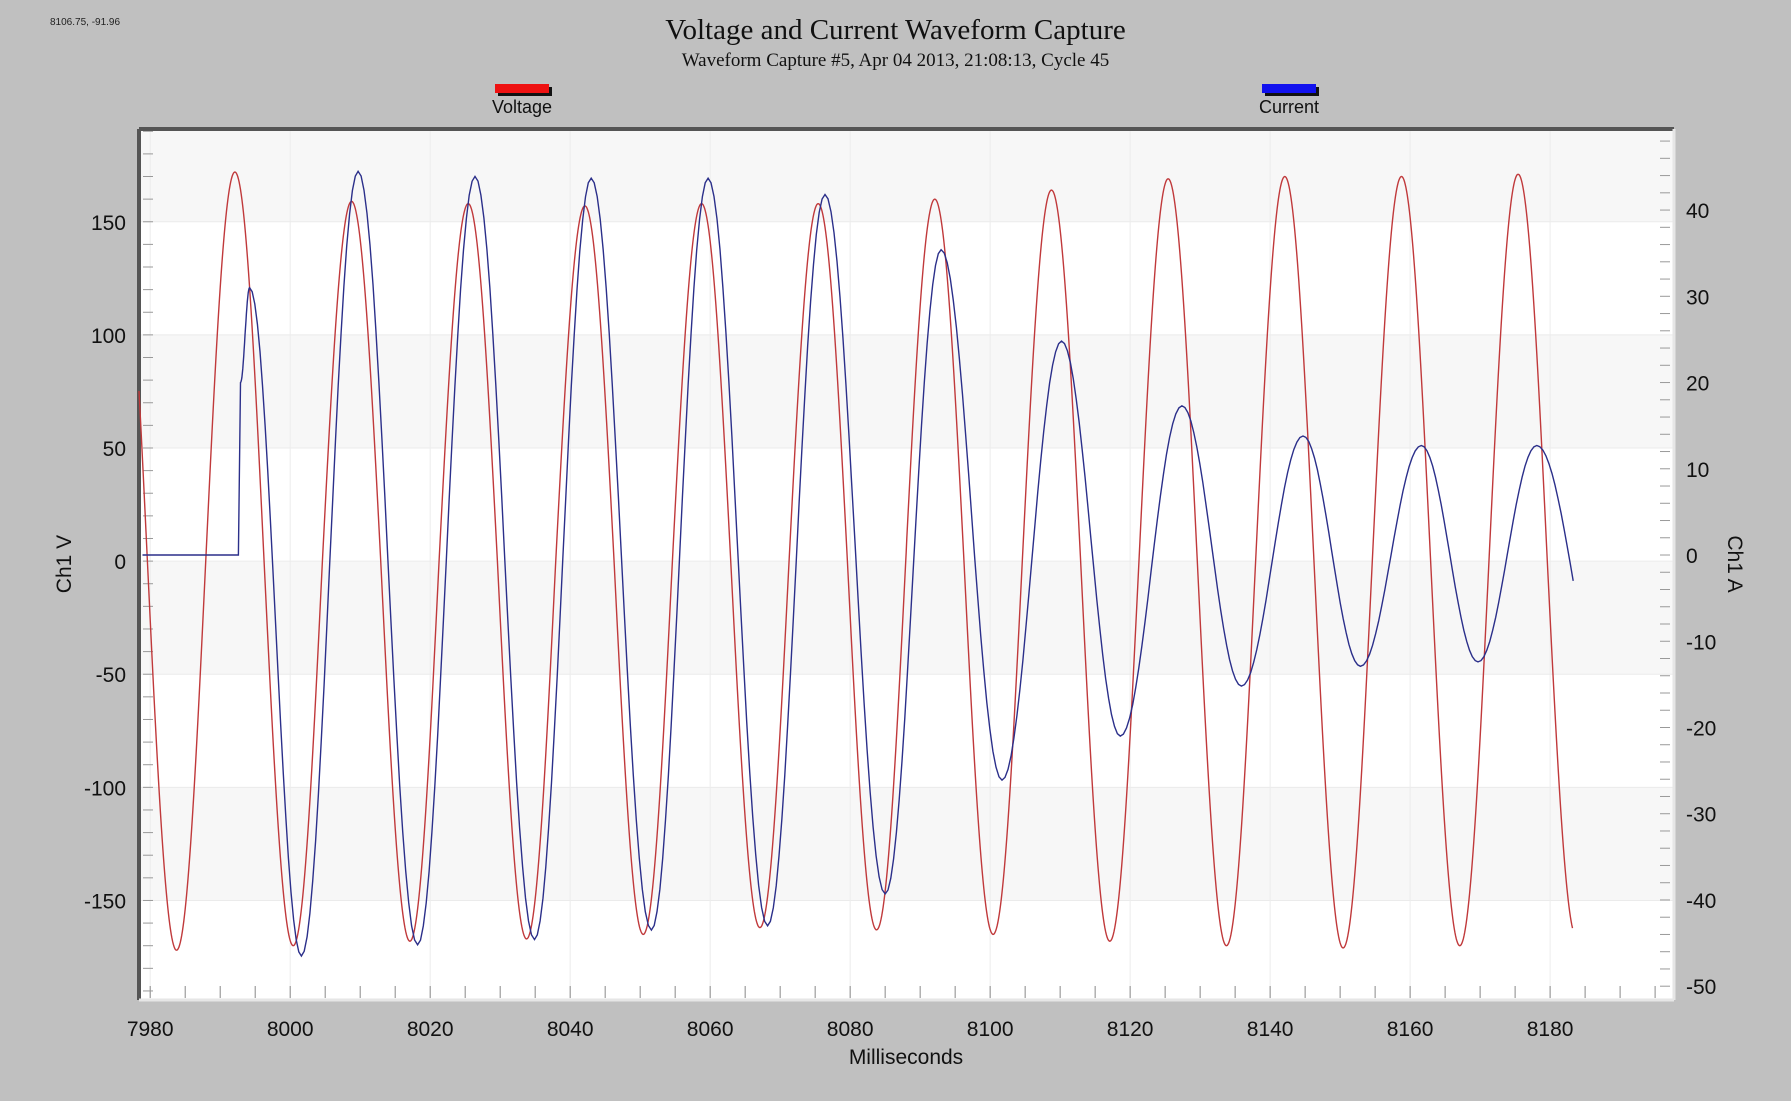 This screenshot has height=1101, width=1791. Describe the element at coordinates (1289, 88) in the screenshot. I see `legend-swatch-current-icon` at that location.